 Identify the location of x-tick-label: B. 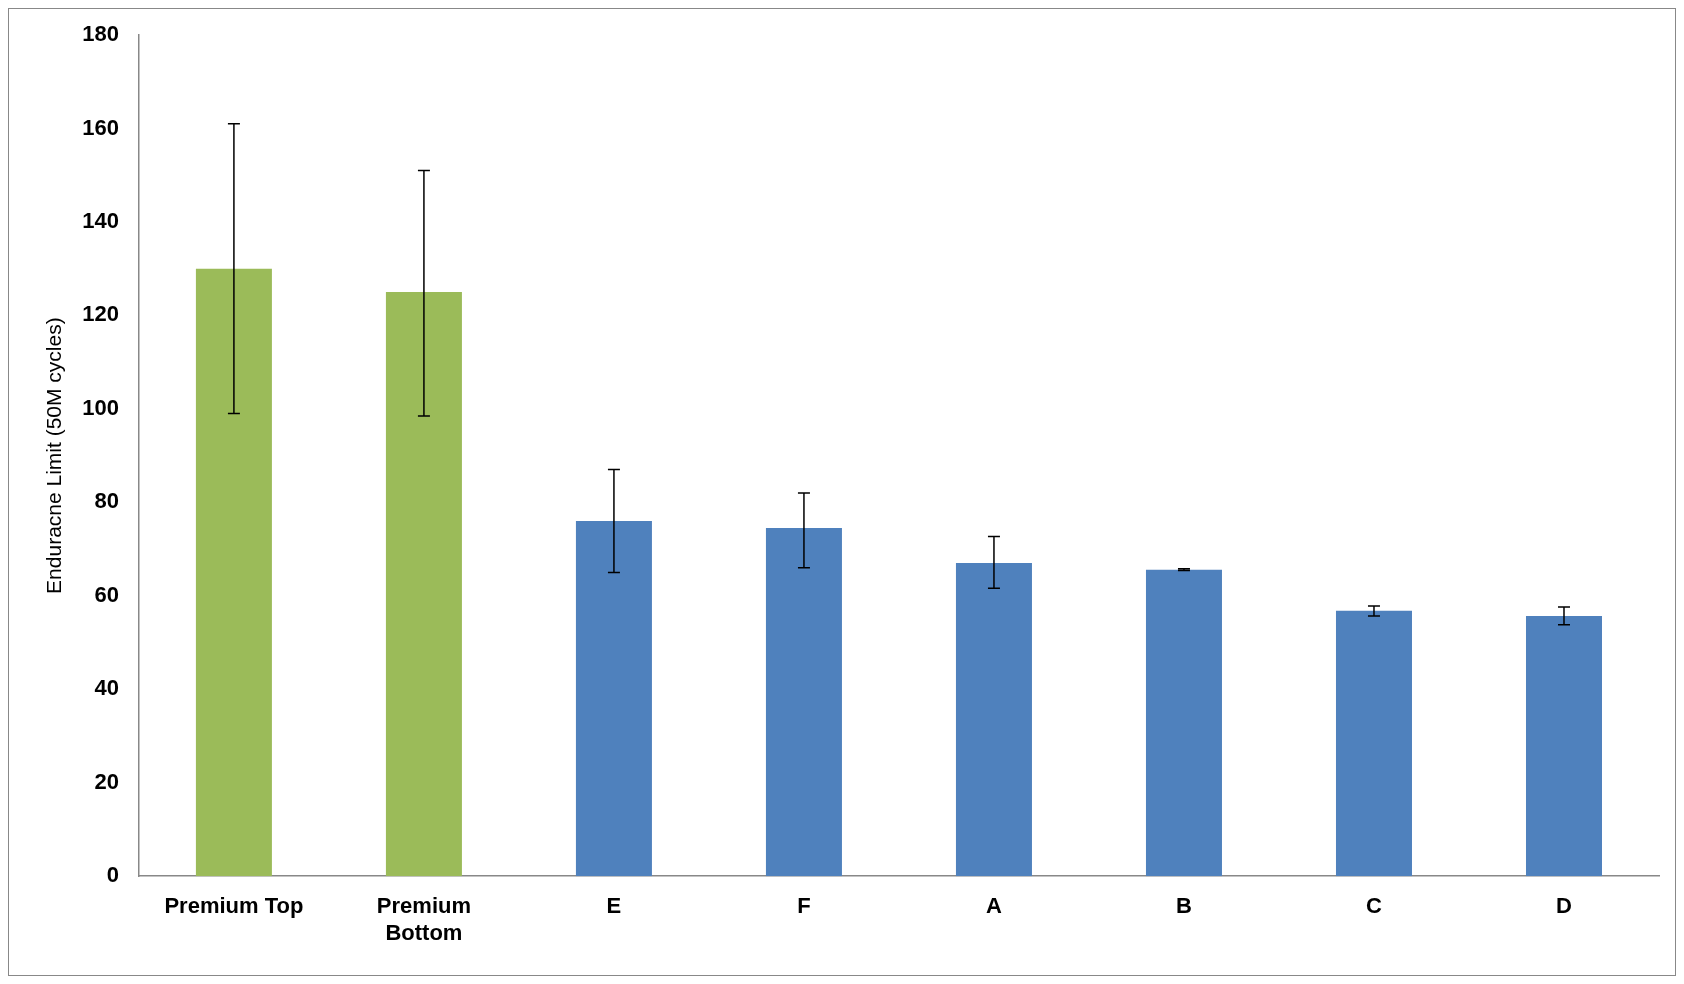
(1184, 906).